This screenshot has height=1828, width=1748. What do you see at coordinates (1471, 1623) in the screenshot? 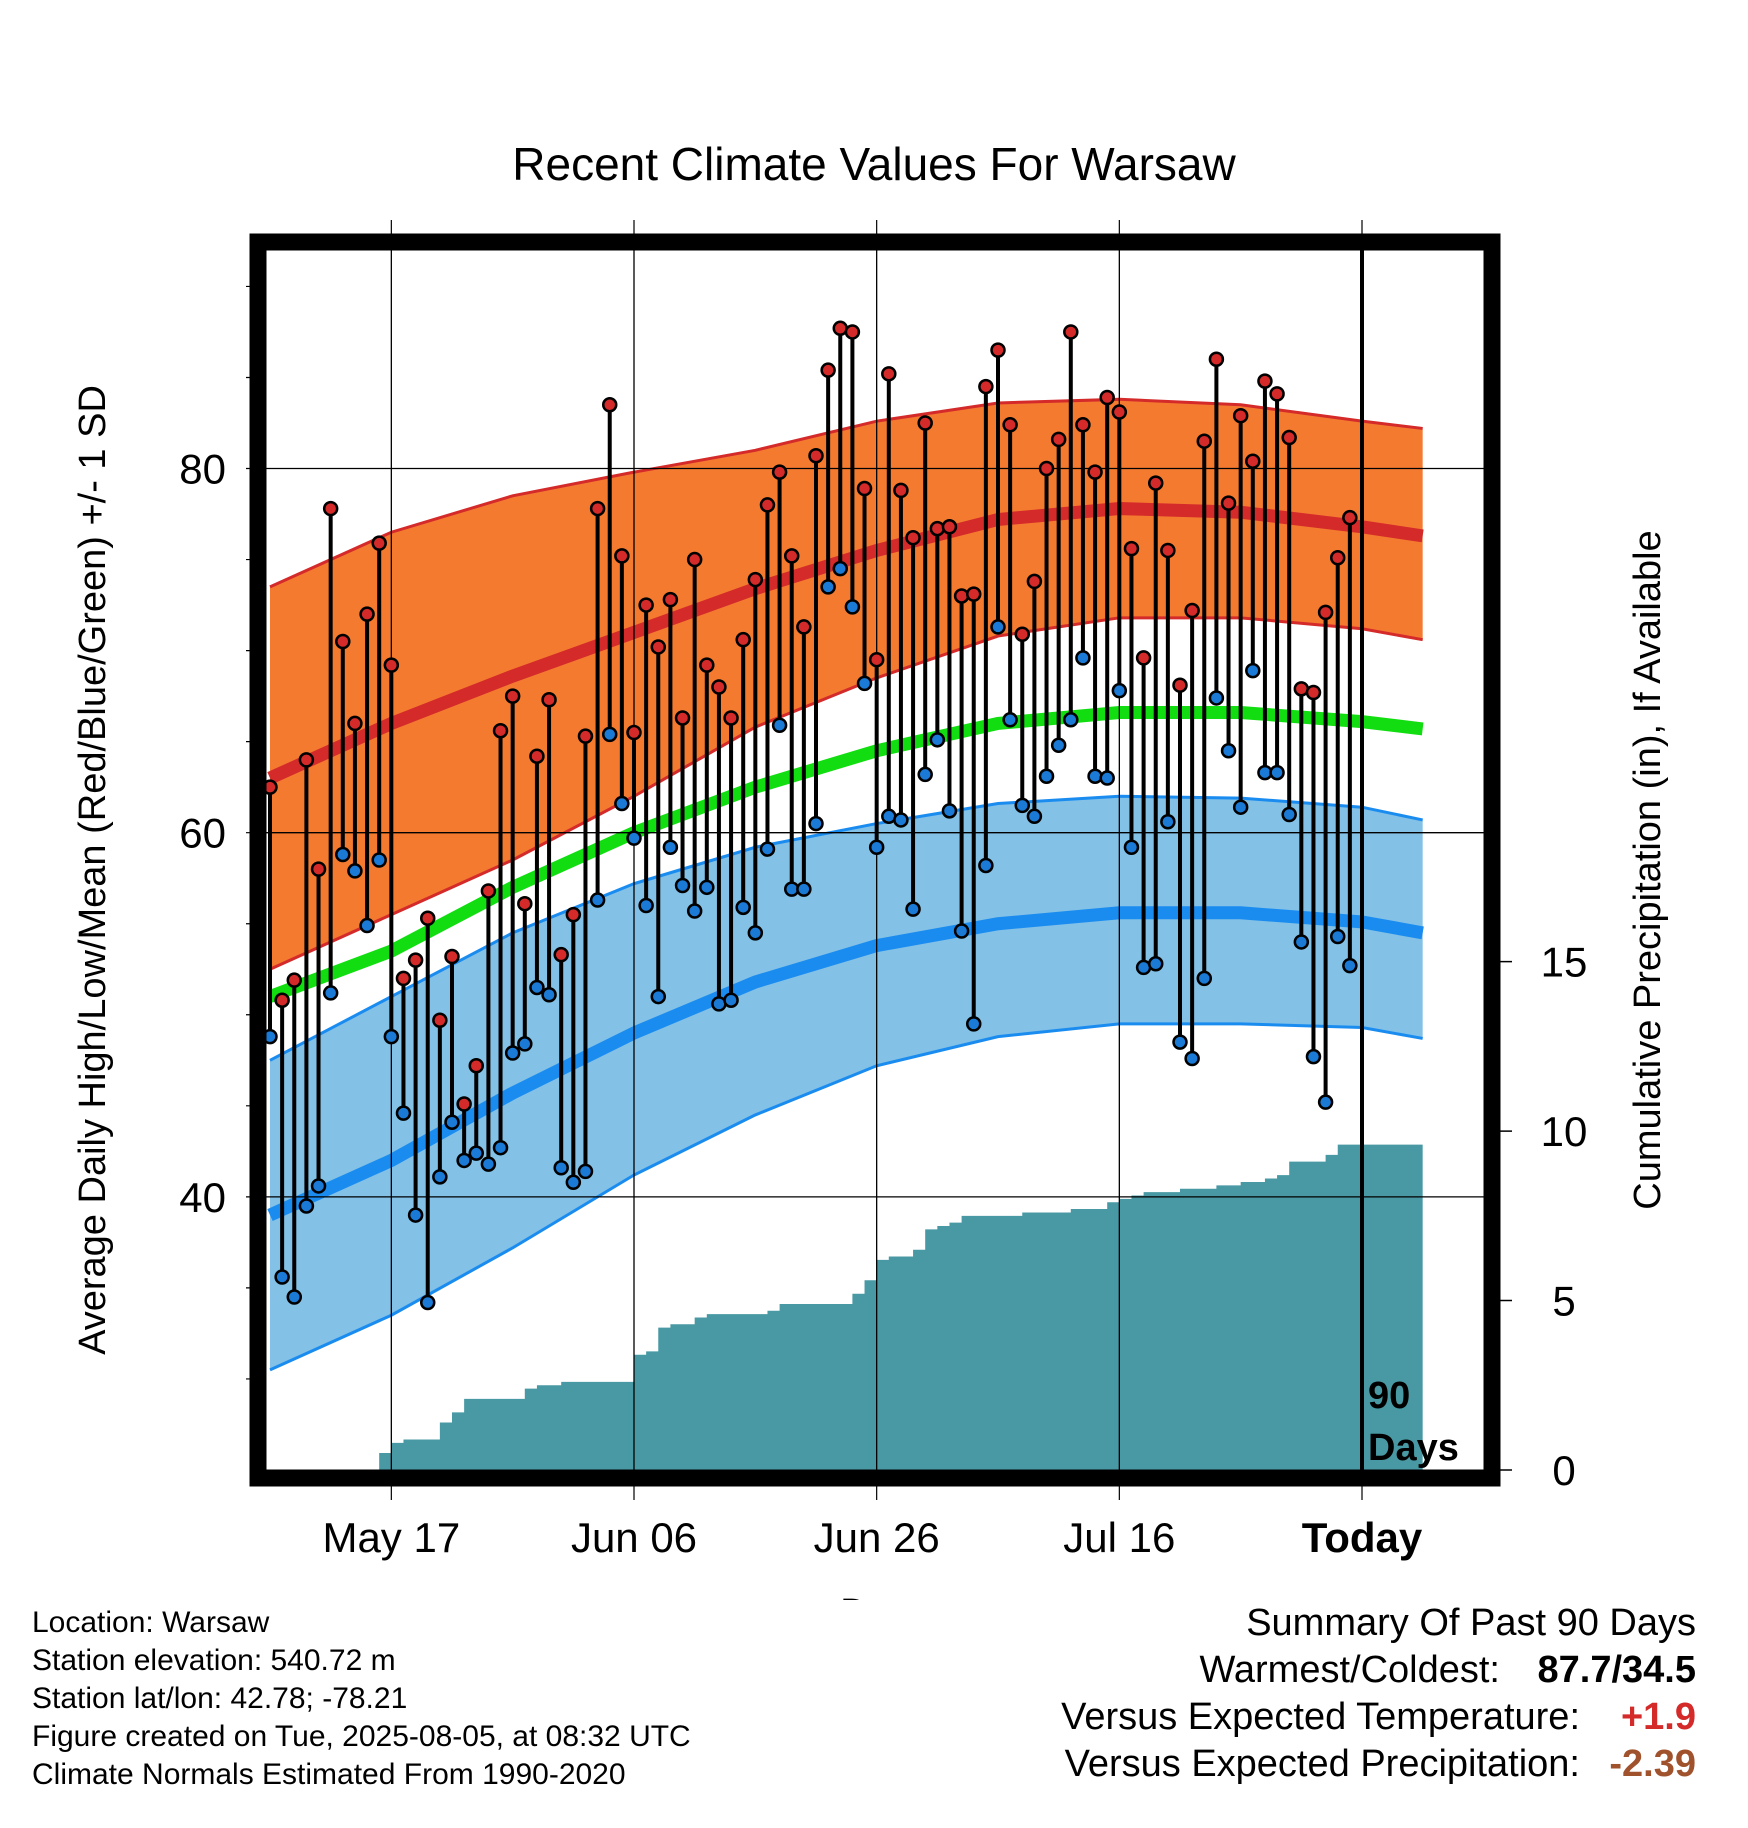
I see `summary-heading: Summary Of Past 90 Days` at bounding box center [1471, 1623].